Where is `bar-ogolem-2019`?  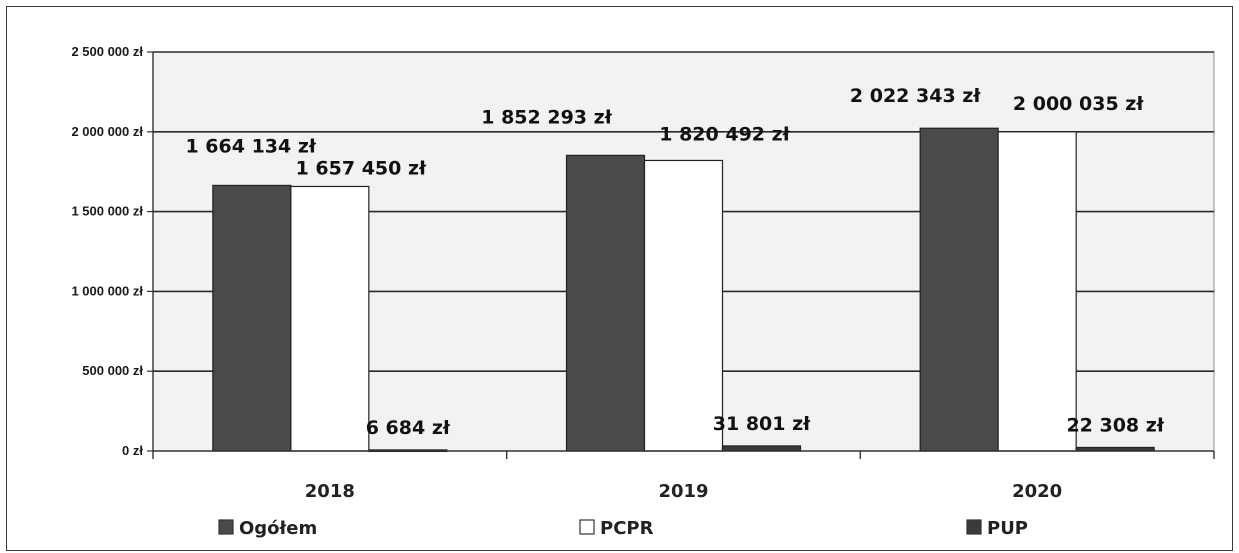 bar-ogolem-2019 is located at coordinates (605, 303).